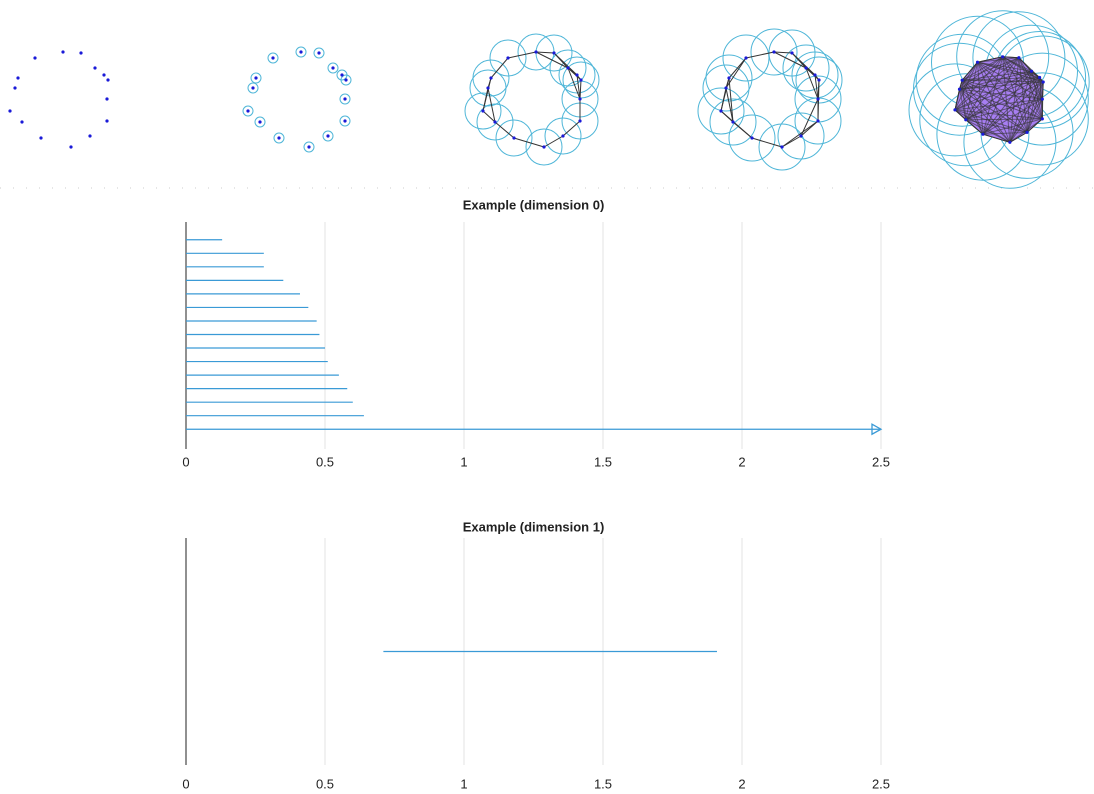 The width and height of the screenshot is (1094, 794). I want to click on infinite-arrow, so click(877, 429).